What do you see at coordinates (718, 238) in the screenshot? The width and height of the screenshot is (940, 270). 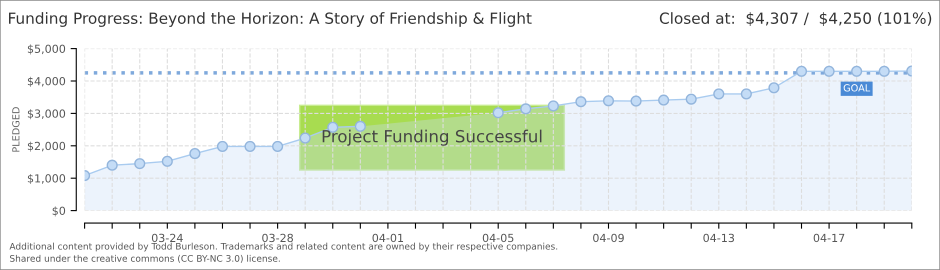 I see `x-tick-label: 04-13` at bounding box center [718, 238].